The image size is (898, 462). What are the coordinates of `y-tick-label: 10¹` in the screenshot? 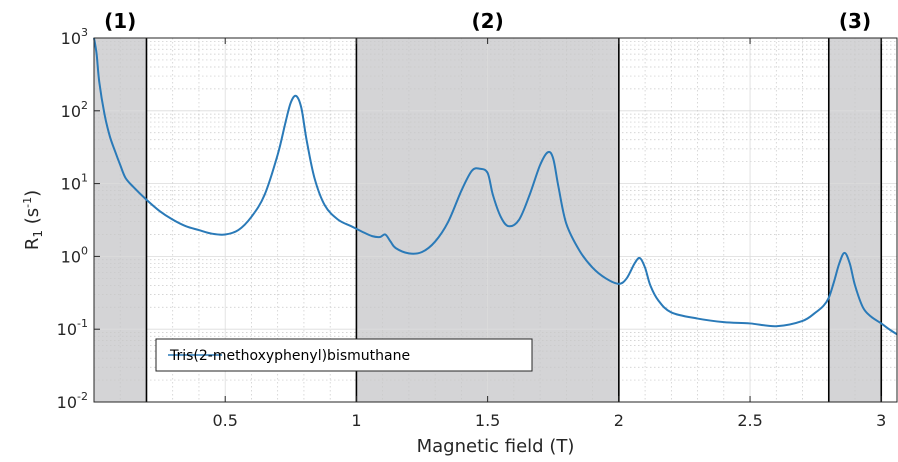 It's located at (74, 183).